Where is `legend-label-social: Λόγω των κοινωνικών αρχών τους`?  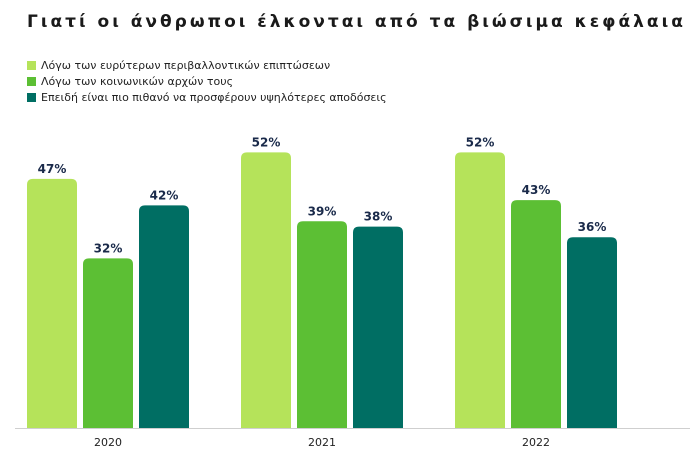 legend-label-social: Λόγω των κοινωνικών αρχών τους is located at coordinates (137, 81).